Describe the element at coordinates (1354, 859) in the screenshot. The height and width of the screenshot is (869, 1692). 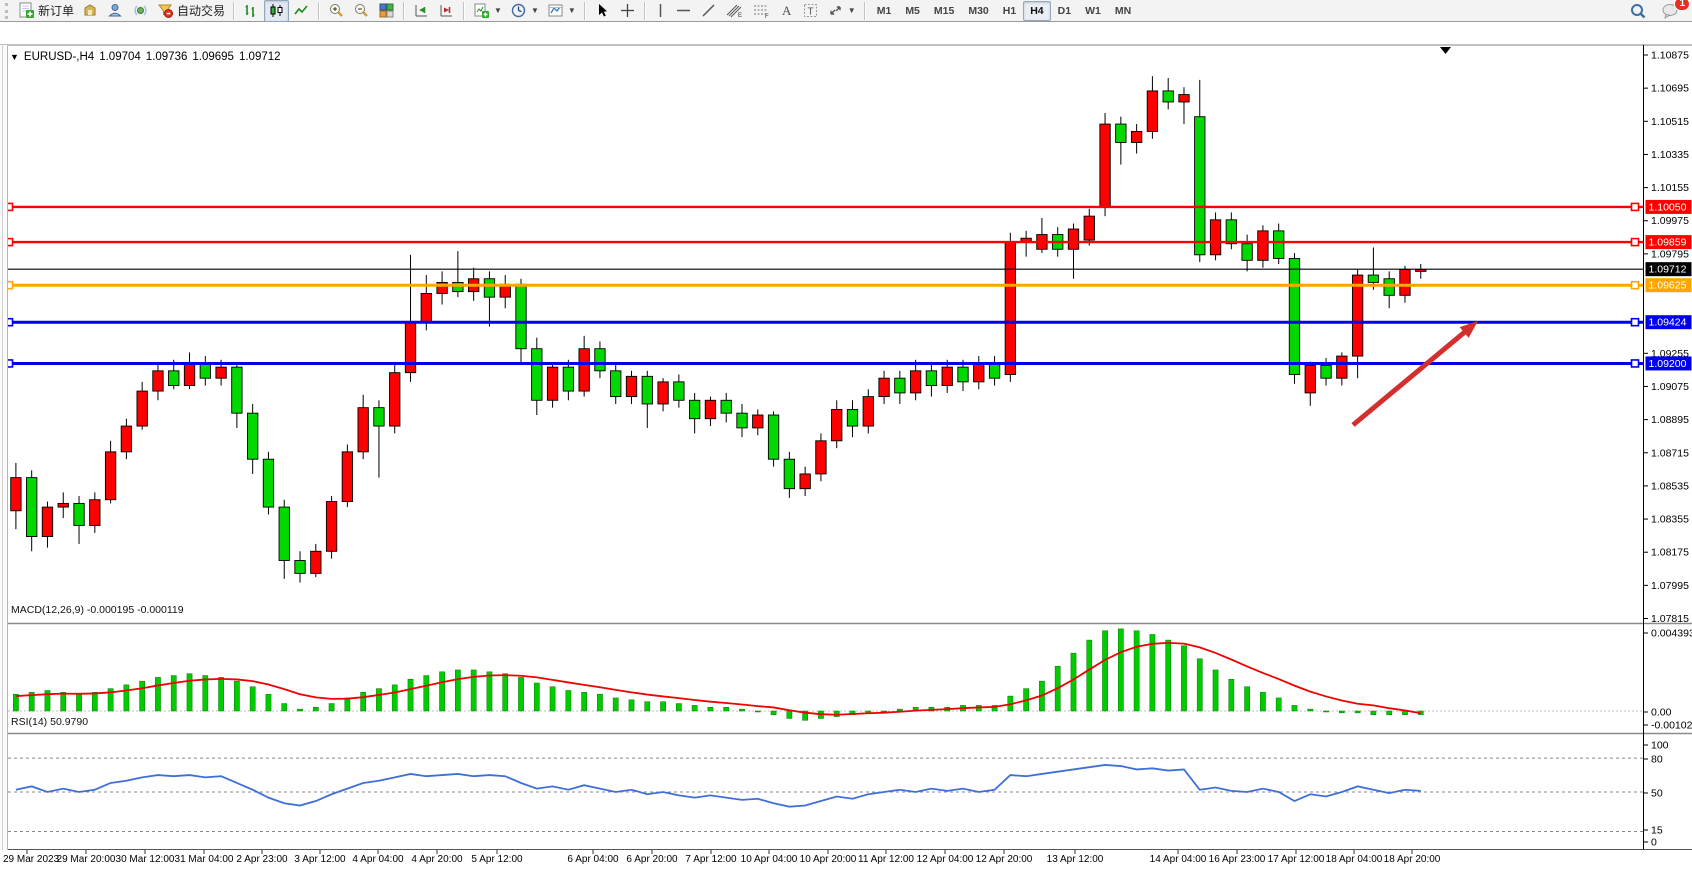
I see `svg-text: 18 Apr 04:00` at that location.